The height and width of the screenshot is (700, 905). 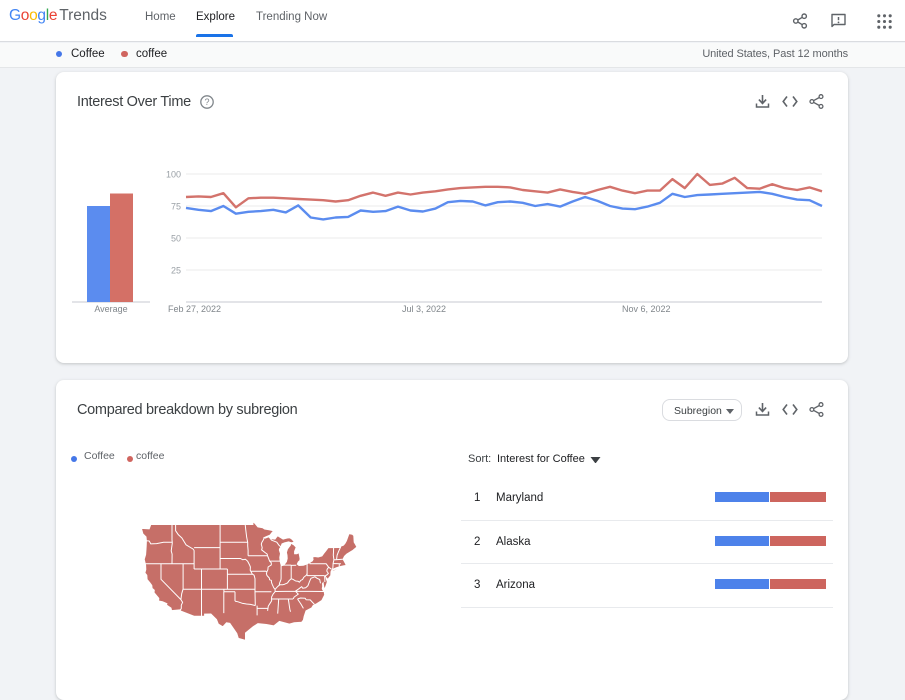 What do you see at coordinates (176, 271) in the screenshot?
I see `svg-text: 25` at bounding box center [176, 271].